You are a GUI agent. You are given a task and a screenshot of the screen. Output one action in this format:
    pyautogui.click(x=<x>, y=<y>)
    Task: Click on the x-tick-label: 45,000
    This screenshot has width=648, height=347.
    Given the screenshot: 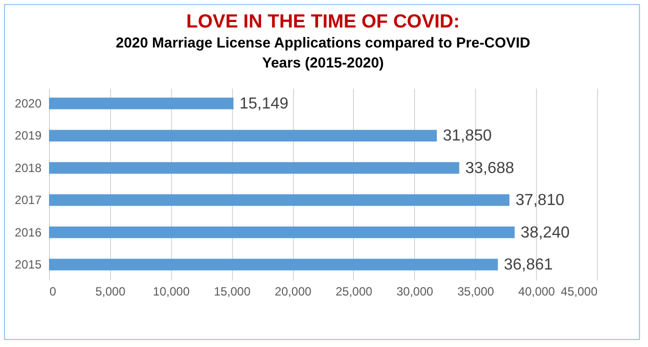 What is the action you would take?
    pyautogui.click(x=579, y=291)
    